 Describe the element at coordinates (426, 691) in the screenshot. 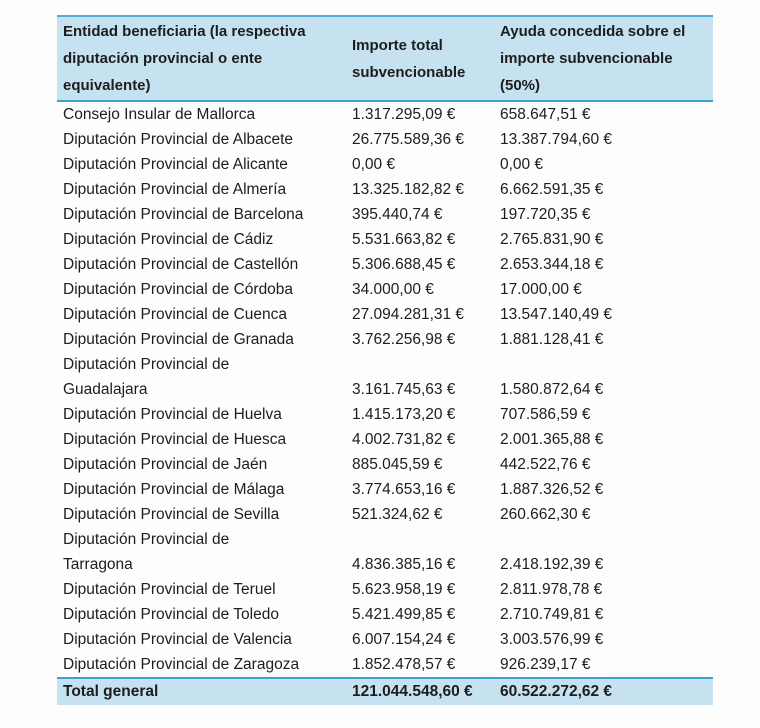

I see `total-importe-value: 121.044.548,60 €` at that location.